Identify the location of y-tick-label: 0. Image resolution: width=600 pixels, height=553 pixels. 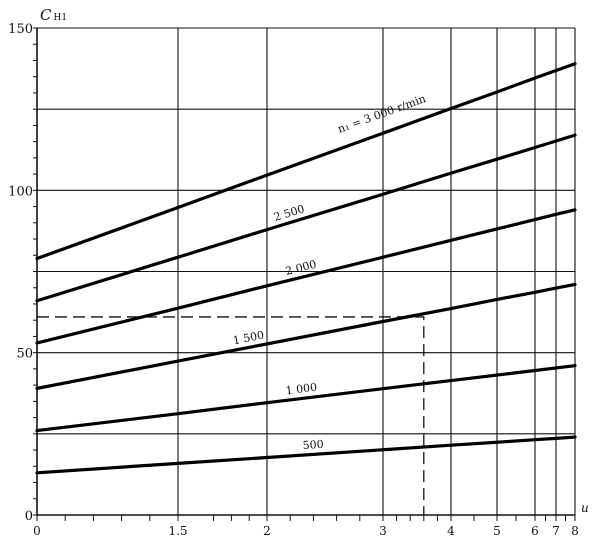
(29, 516).